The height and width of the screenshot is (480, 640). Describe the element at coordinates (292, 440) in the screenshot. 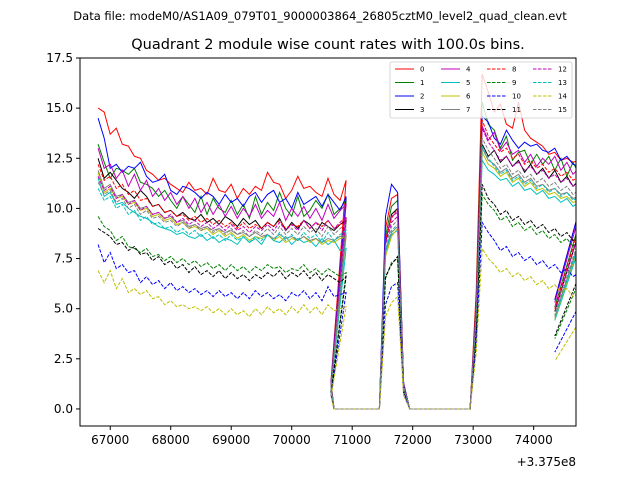

I see `x-tick-label: 70000` at that location.